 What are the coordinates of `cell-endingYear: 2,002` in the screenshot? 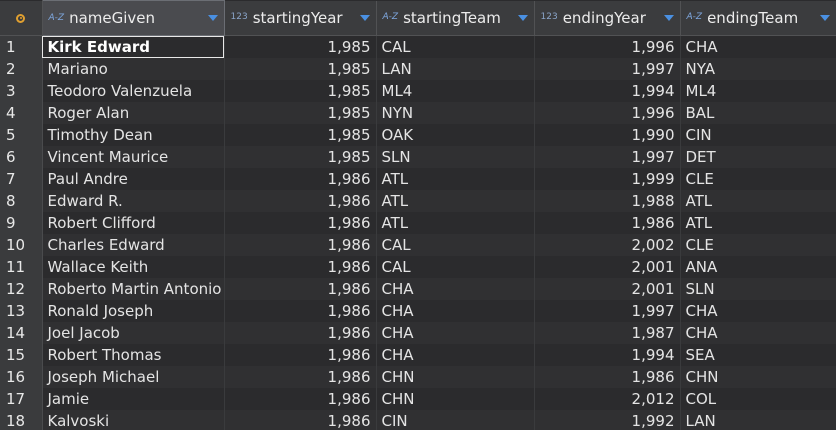 It's located at (607, 245).